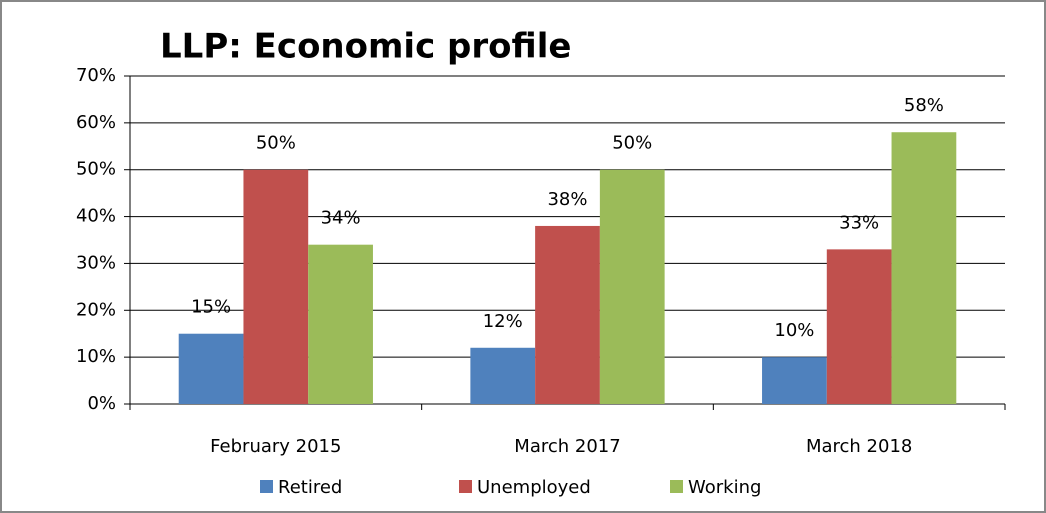 This screenshot has width=1046, height=513. What do you see at coordinates (534, 487) in the screenshot?
I see `legend-label: Unemployed` at bounding box center [534, 487].